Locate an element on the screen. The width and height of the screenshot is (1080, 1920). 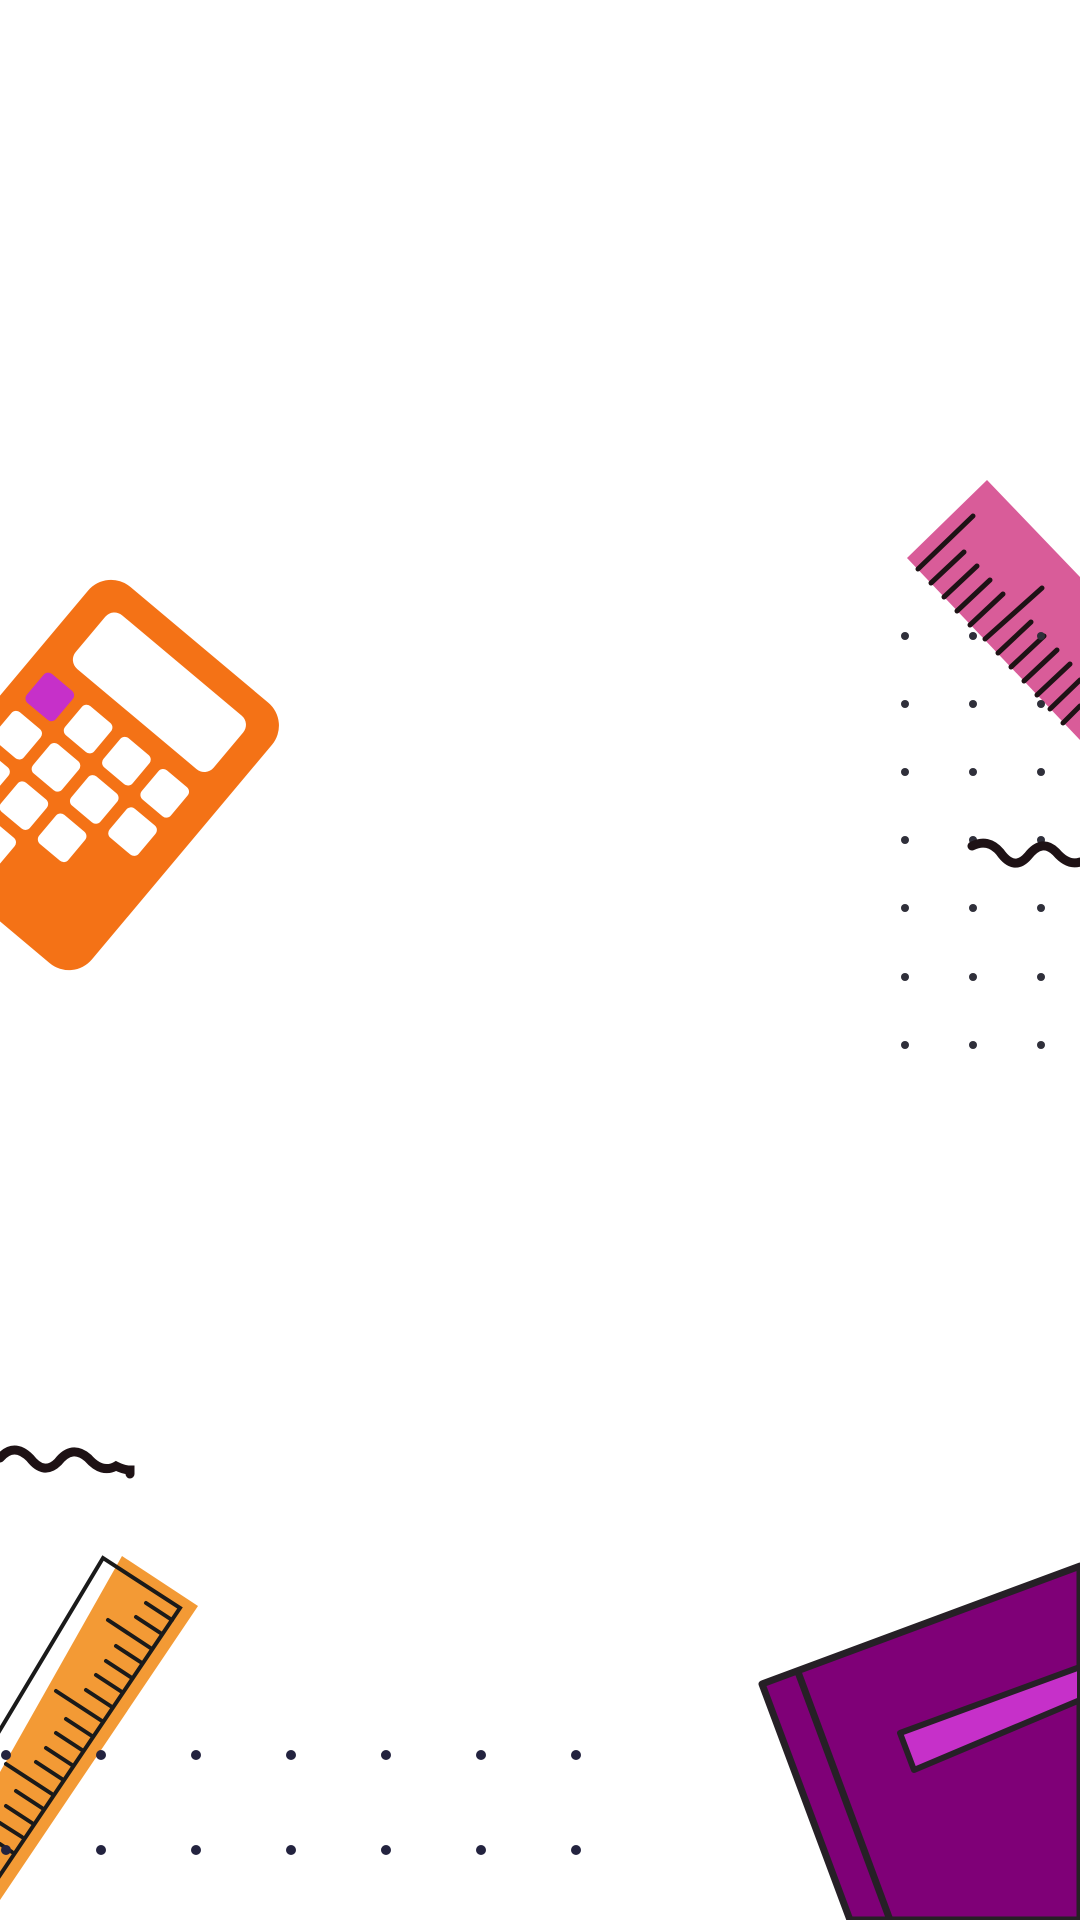
calculator-icon is located at coordinates (139, 775).